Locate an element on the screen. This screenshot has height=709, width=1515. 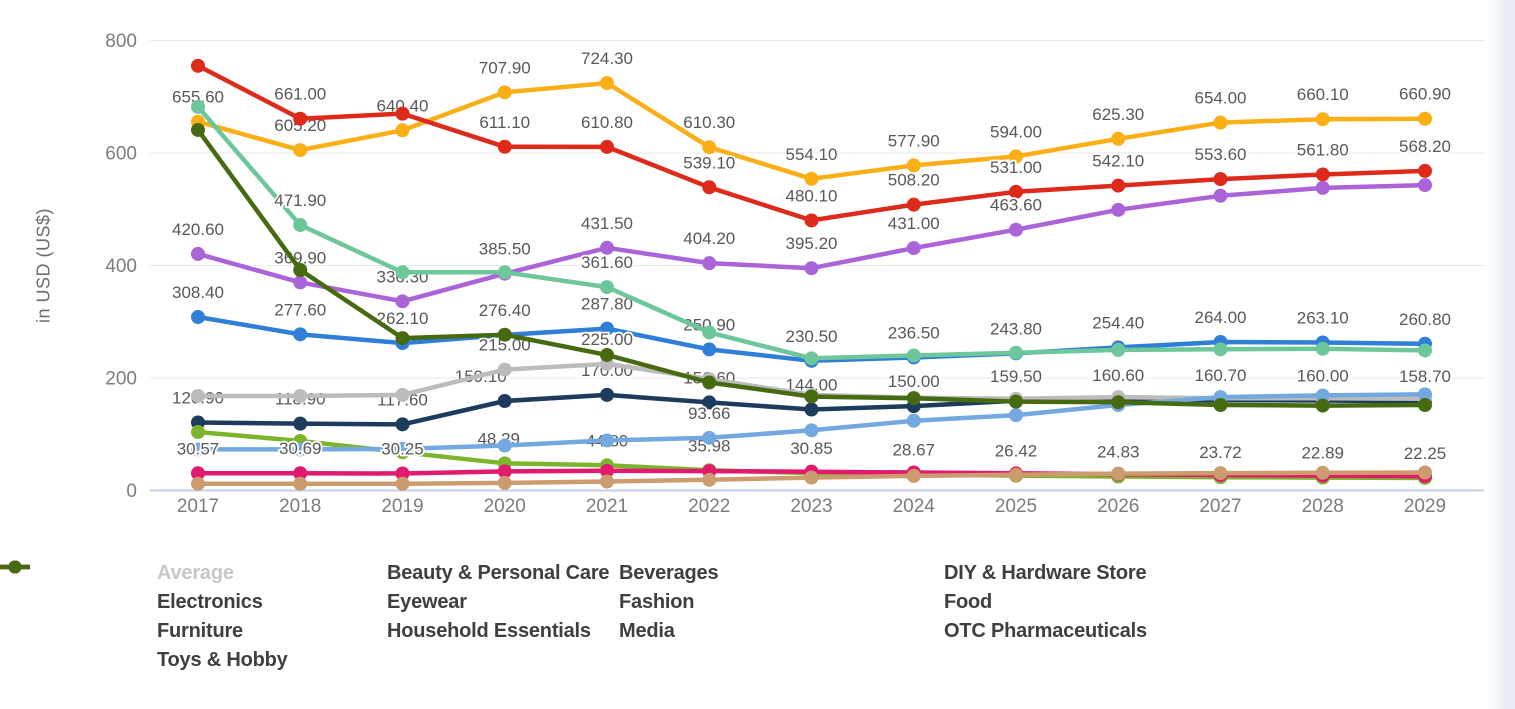
legend-item-otc-pharmaceuticals: OTC Pharmaceuticals is located at coordinates (757, 601).